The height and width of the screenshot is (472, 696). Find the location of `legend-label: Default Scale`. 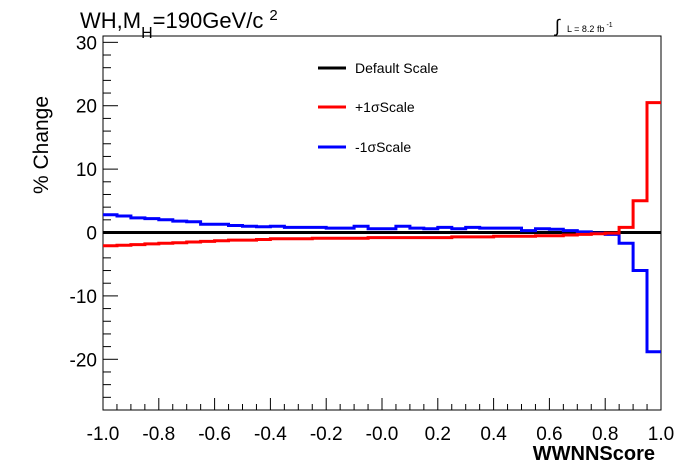

legend-label: Default Scale is located at coordinates (396, 68).